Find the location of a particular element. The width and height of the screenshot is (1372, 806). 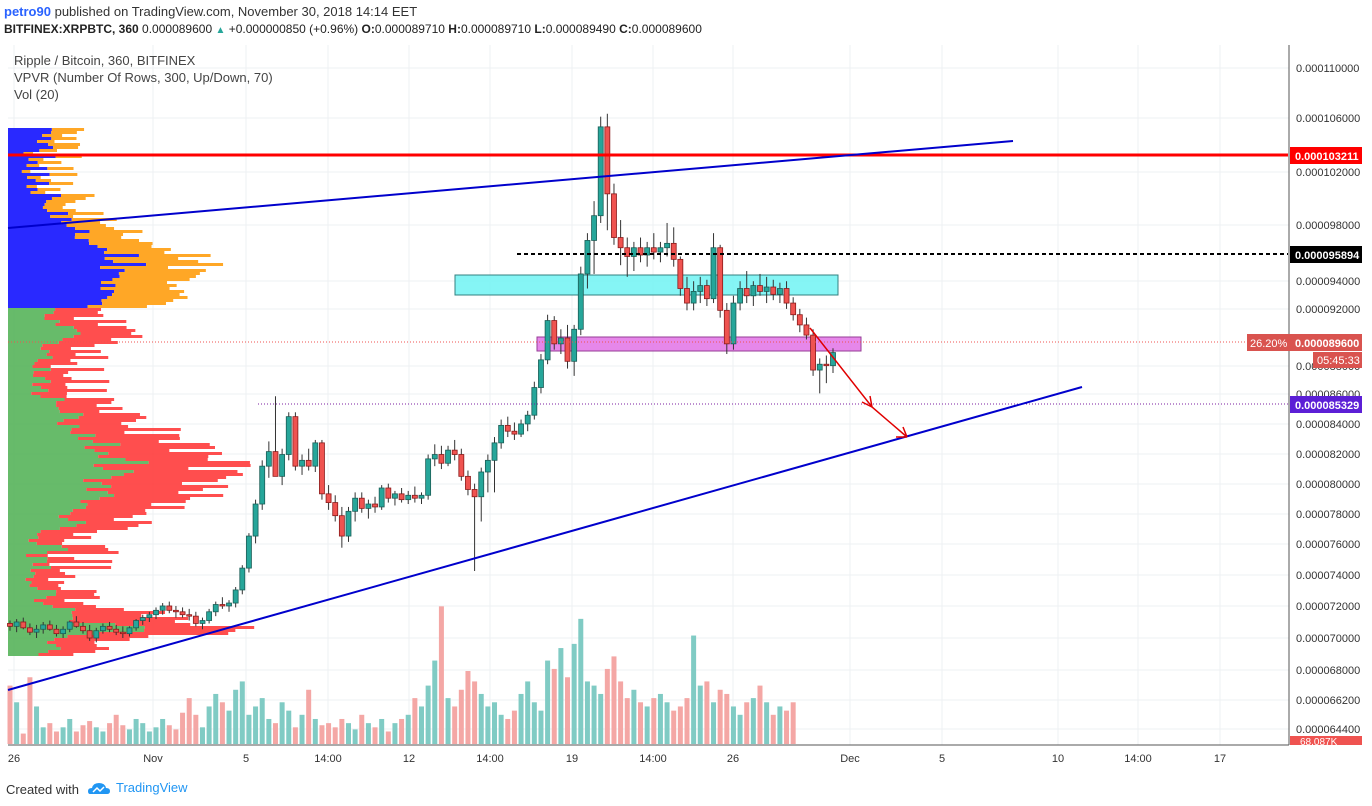

volume-tag is located at coordinates (1326, 740).